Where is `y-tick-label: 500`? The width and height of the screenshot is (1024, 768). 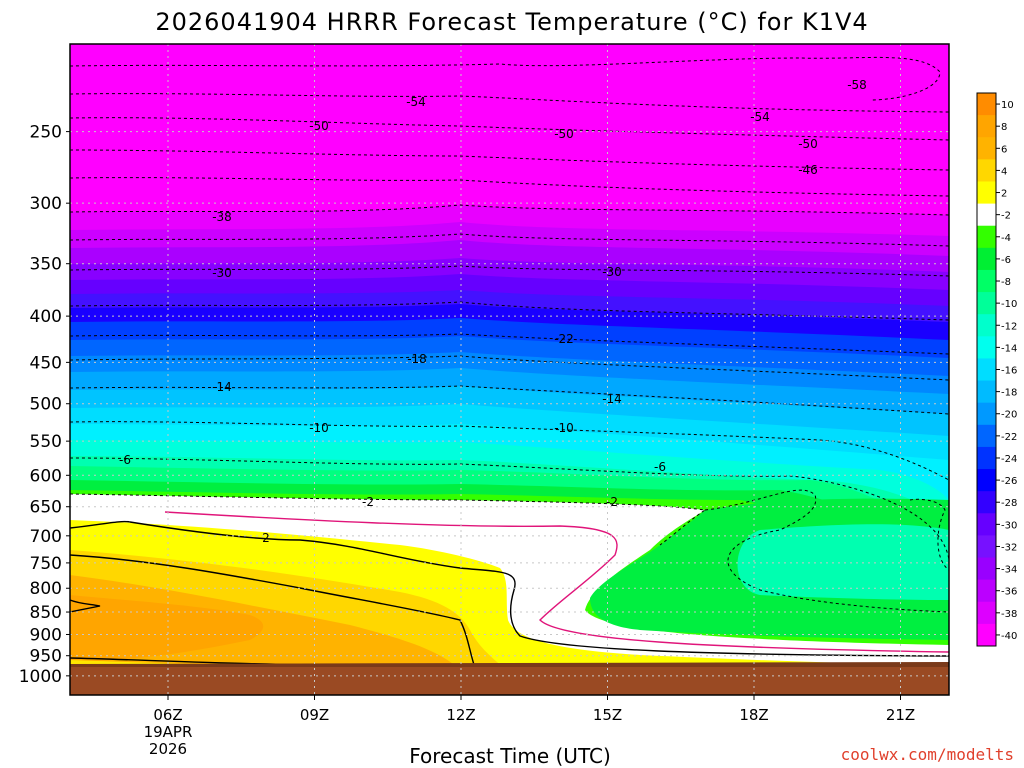 y-tick-label: 500 is located at coordinates (46, 405).